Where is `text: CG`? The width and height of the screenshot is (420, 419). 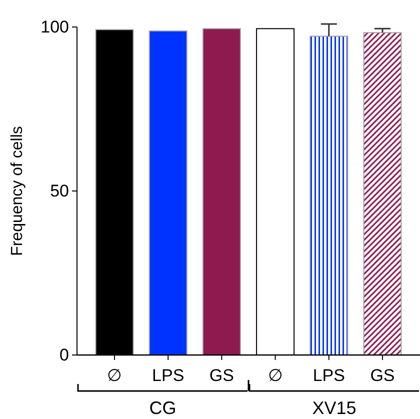 text: CG is located at coordinates (162, 408).